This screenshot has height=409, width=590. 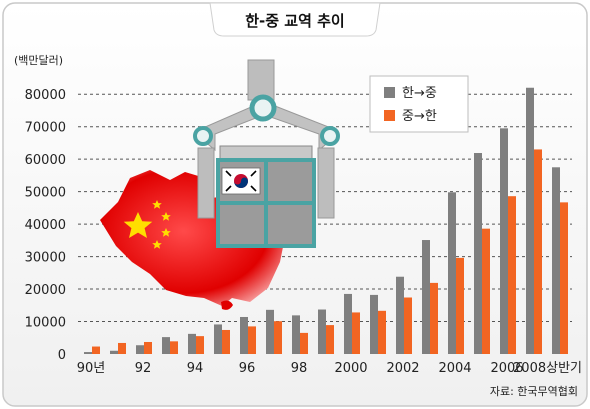 What do you see at coordinates (504, 241) in the screenshot?
I see `bar-korea-to-china-2006` at bounding box center [504, 241].